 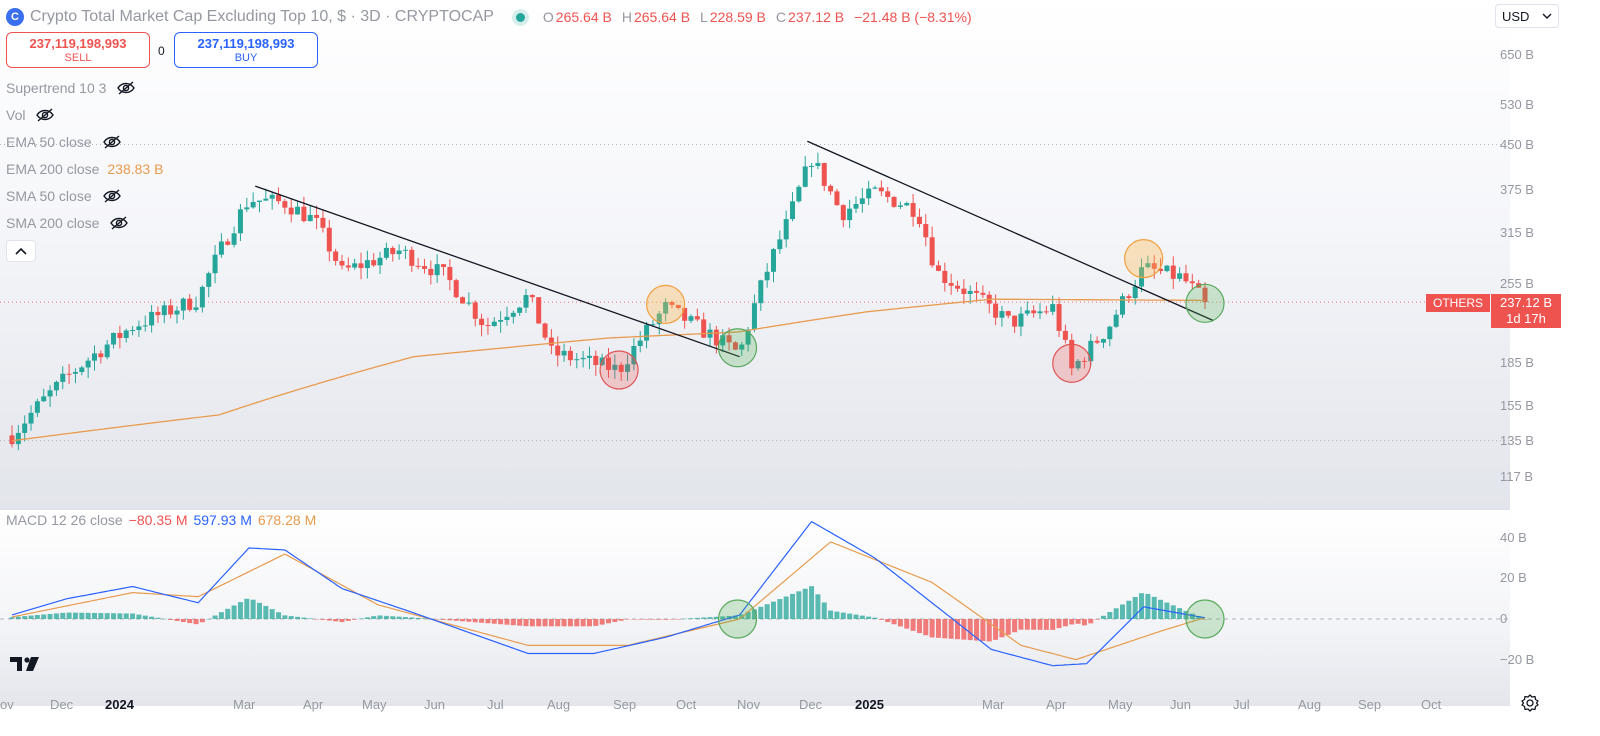 What do you see at coordinates (1526, 318) in the screenshot?
I see `bar-countdown: 1d 17h` at bounding box center [1526, 318].